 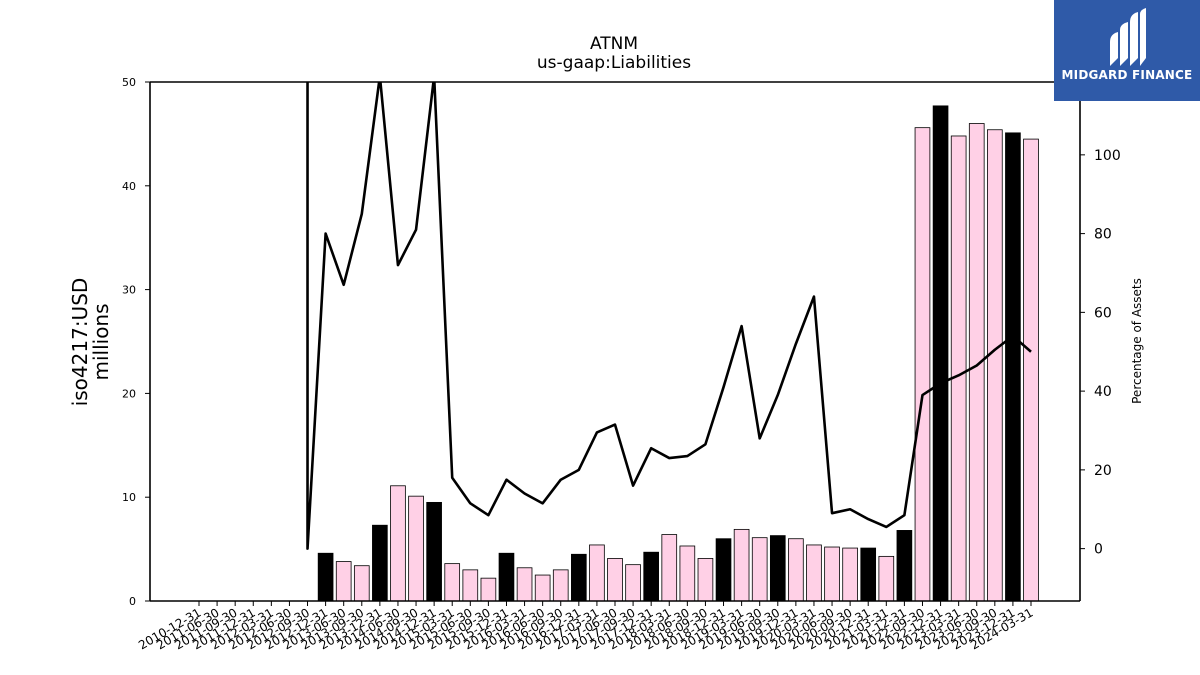 What do you see at coordinates (129, 497) in the screenshot?
I see `y-left-tick-label: 10` at bounding box center [129, 497].